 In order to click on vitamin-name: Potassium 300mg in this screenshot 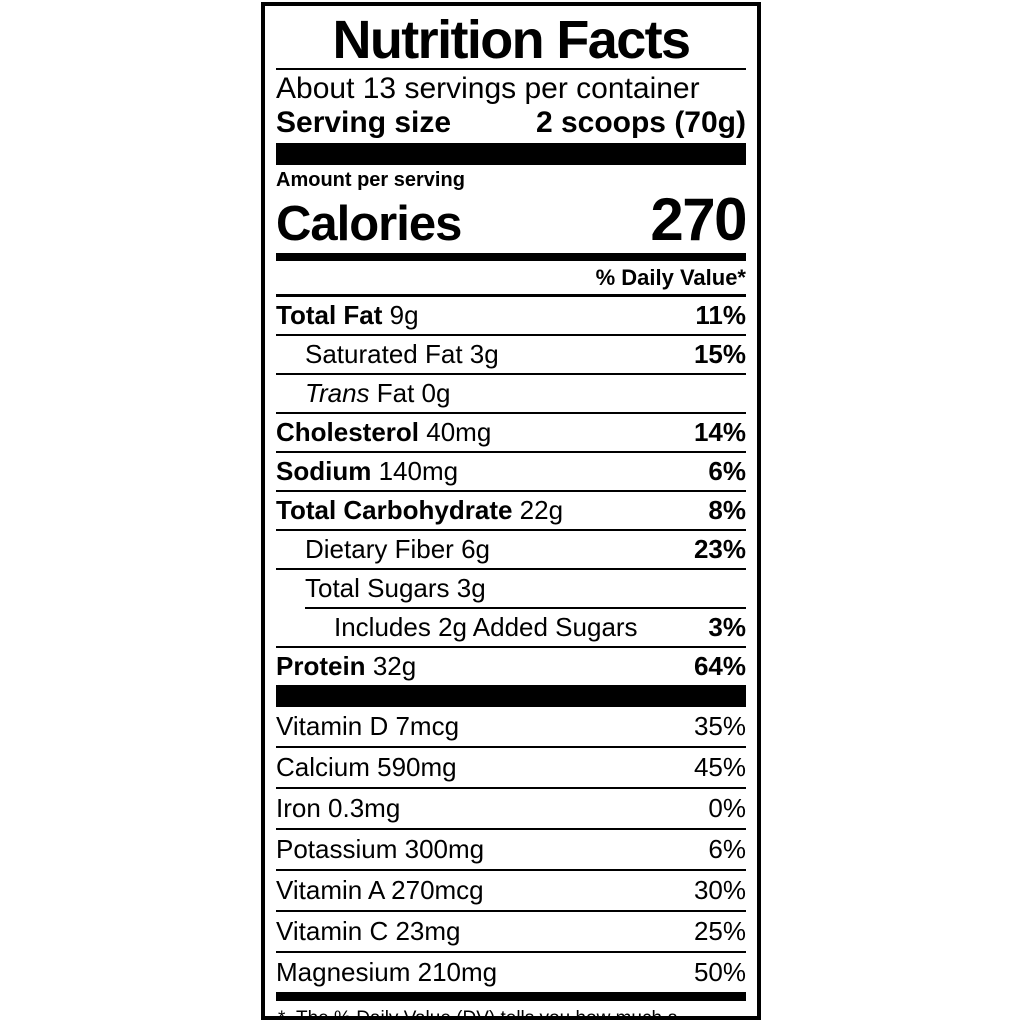, I will do `click(380, 849)`.